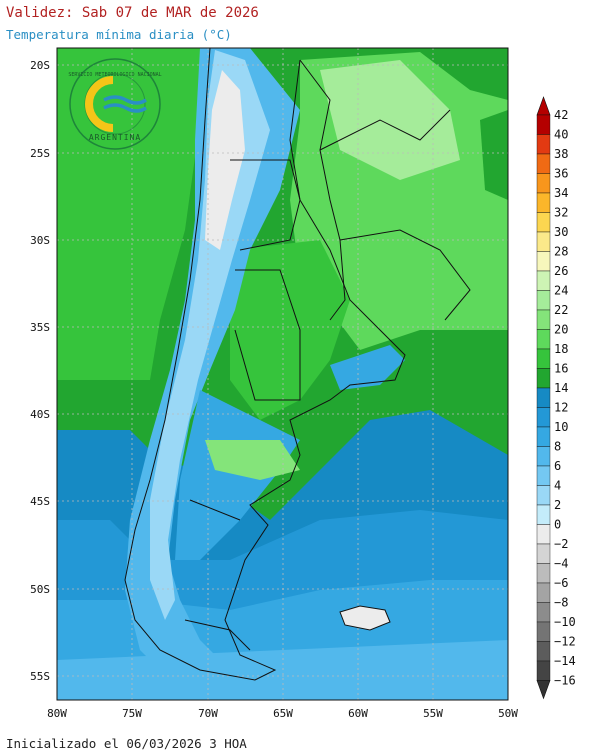 This screenshot has height=751, width=600. What do you see at coordinates (40, 501) in the screenshot?
I see `lat-label: 45S` at bounding box center [40, 501].